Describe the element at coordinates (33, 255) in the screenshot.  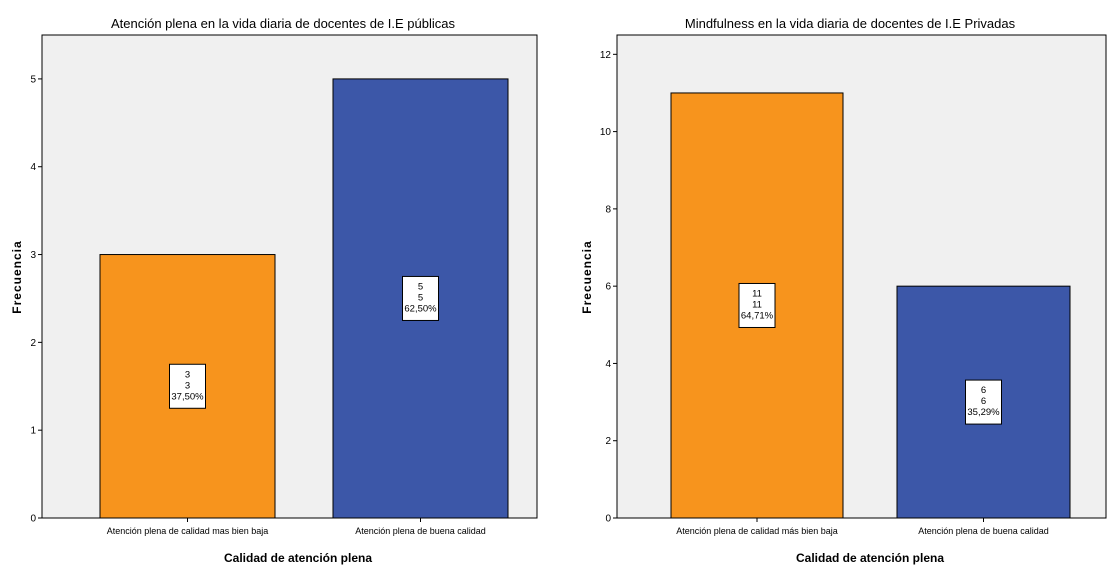
I see `y-tick-label: 3` at that location.